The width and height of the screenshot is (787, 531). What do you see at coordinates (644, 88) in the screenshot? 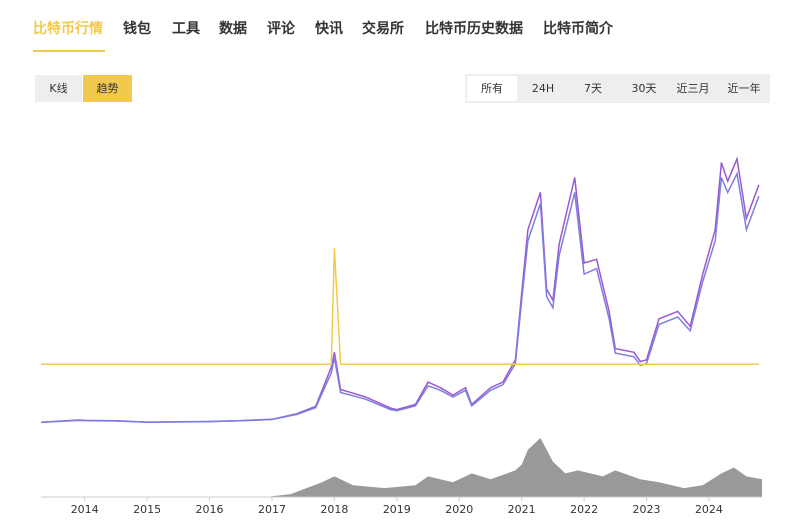
I see `range-button: 30天` at bounding box center [644, 88].